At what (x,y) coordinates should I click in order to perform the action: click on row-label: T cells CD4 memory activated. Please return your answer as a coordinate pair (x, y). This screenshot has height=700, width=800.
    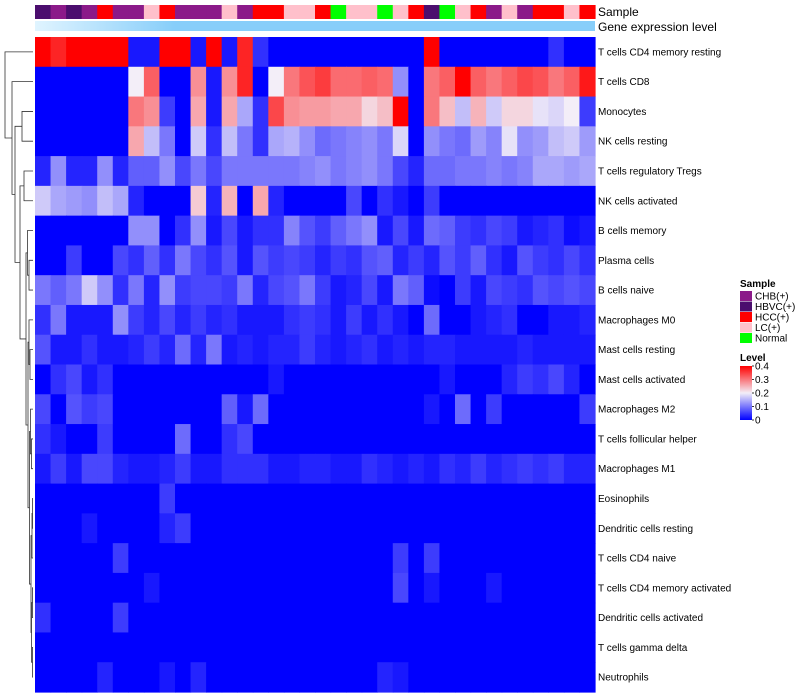
    Looking at the image, I should click on (664, 588).